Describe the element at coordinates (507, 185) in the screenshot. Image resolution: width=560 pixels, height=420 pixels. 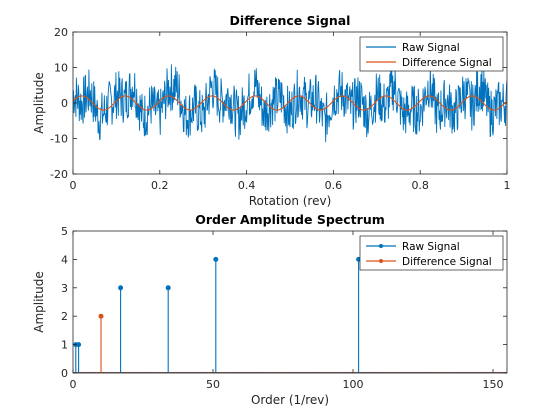
I see `x-tick-label: 1` at that location.